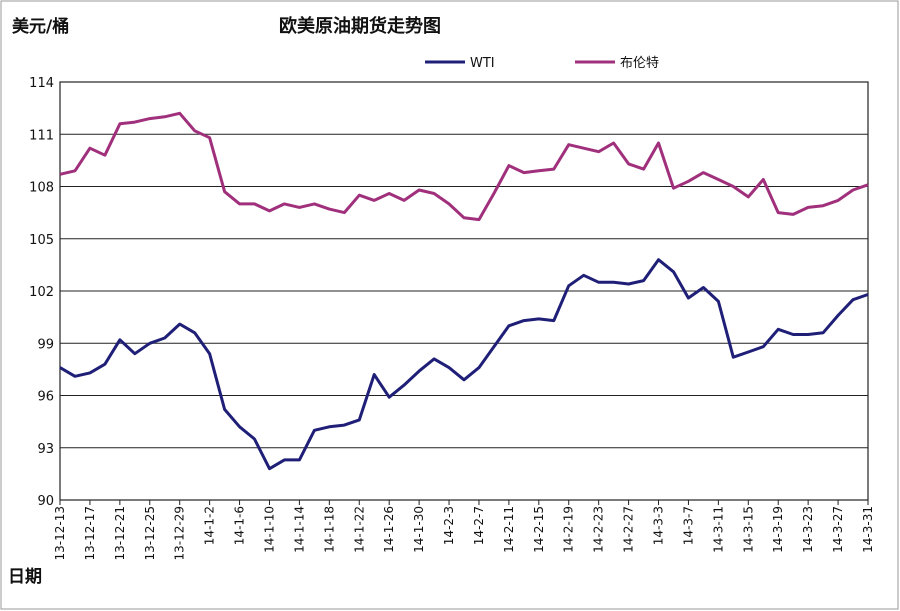  I want to click on x-tick-label: 14-2-3, so click(449, 525).